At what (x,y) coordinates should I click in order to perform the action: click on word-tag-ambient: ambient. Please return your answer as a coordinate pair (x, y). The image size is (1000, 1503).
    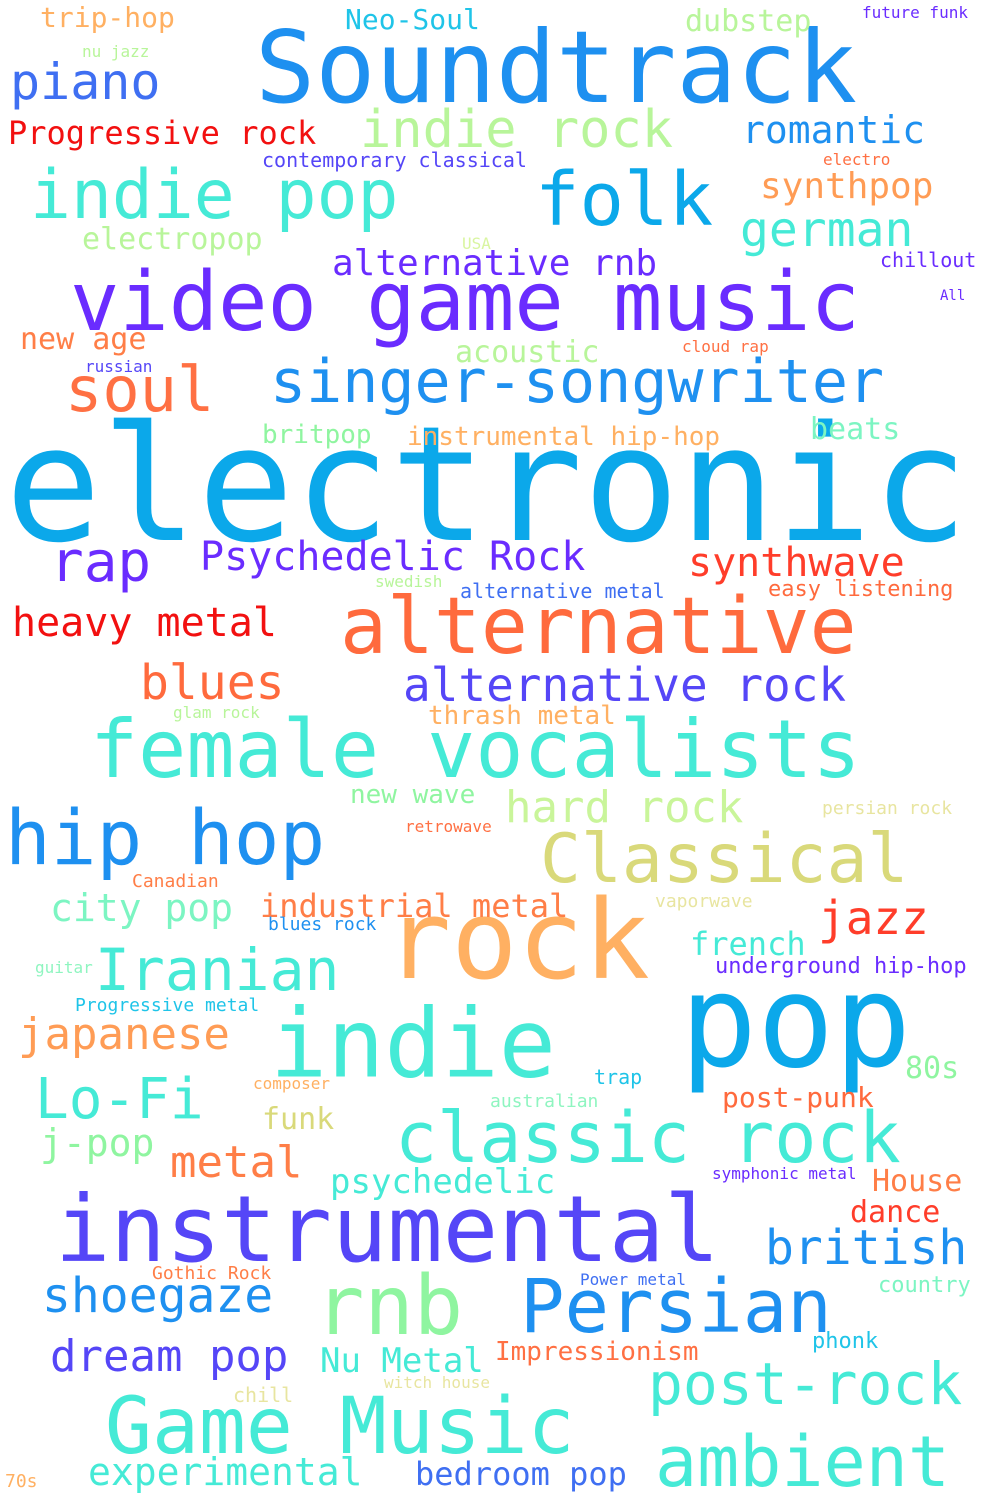
    Looking at the image, I should click on (803, 1462).